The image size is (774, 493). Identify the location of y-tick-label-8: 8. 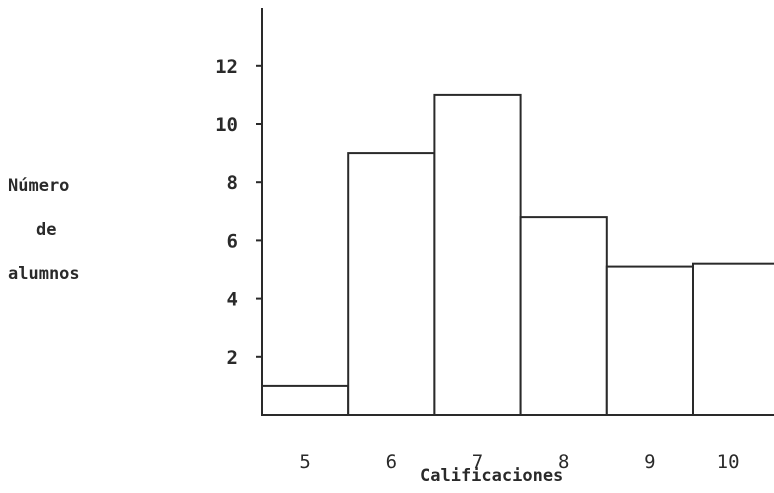
(232, 183).